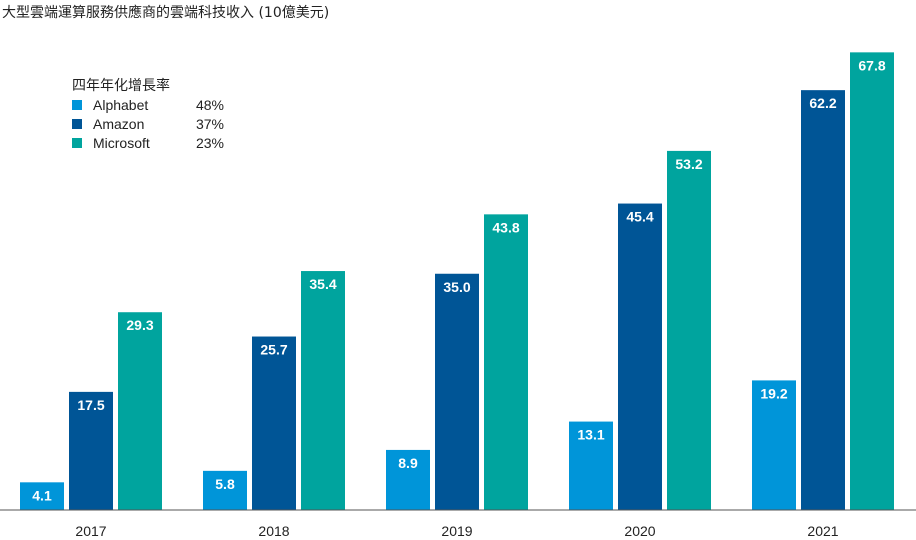 The image size is (916, 540). I want to click on data-label-microsoft-2018: 35.4, so click(322, 284).